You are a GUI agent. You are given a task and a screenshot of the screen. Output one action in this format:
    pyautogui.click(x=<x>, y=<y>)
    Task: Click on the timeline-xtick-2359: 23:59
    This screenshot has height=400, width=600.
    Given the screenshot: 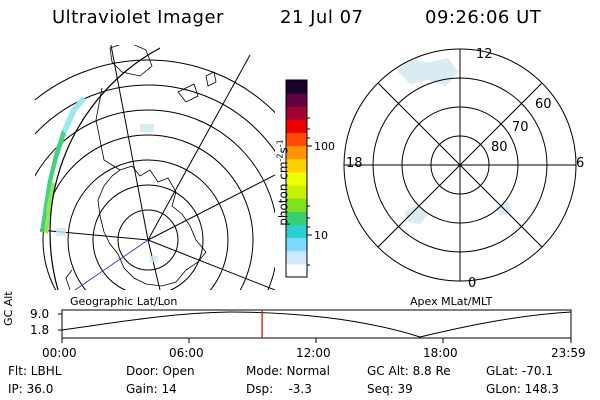 What is the action you would take?
    pyautogui.click(x=568, y=353)
    